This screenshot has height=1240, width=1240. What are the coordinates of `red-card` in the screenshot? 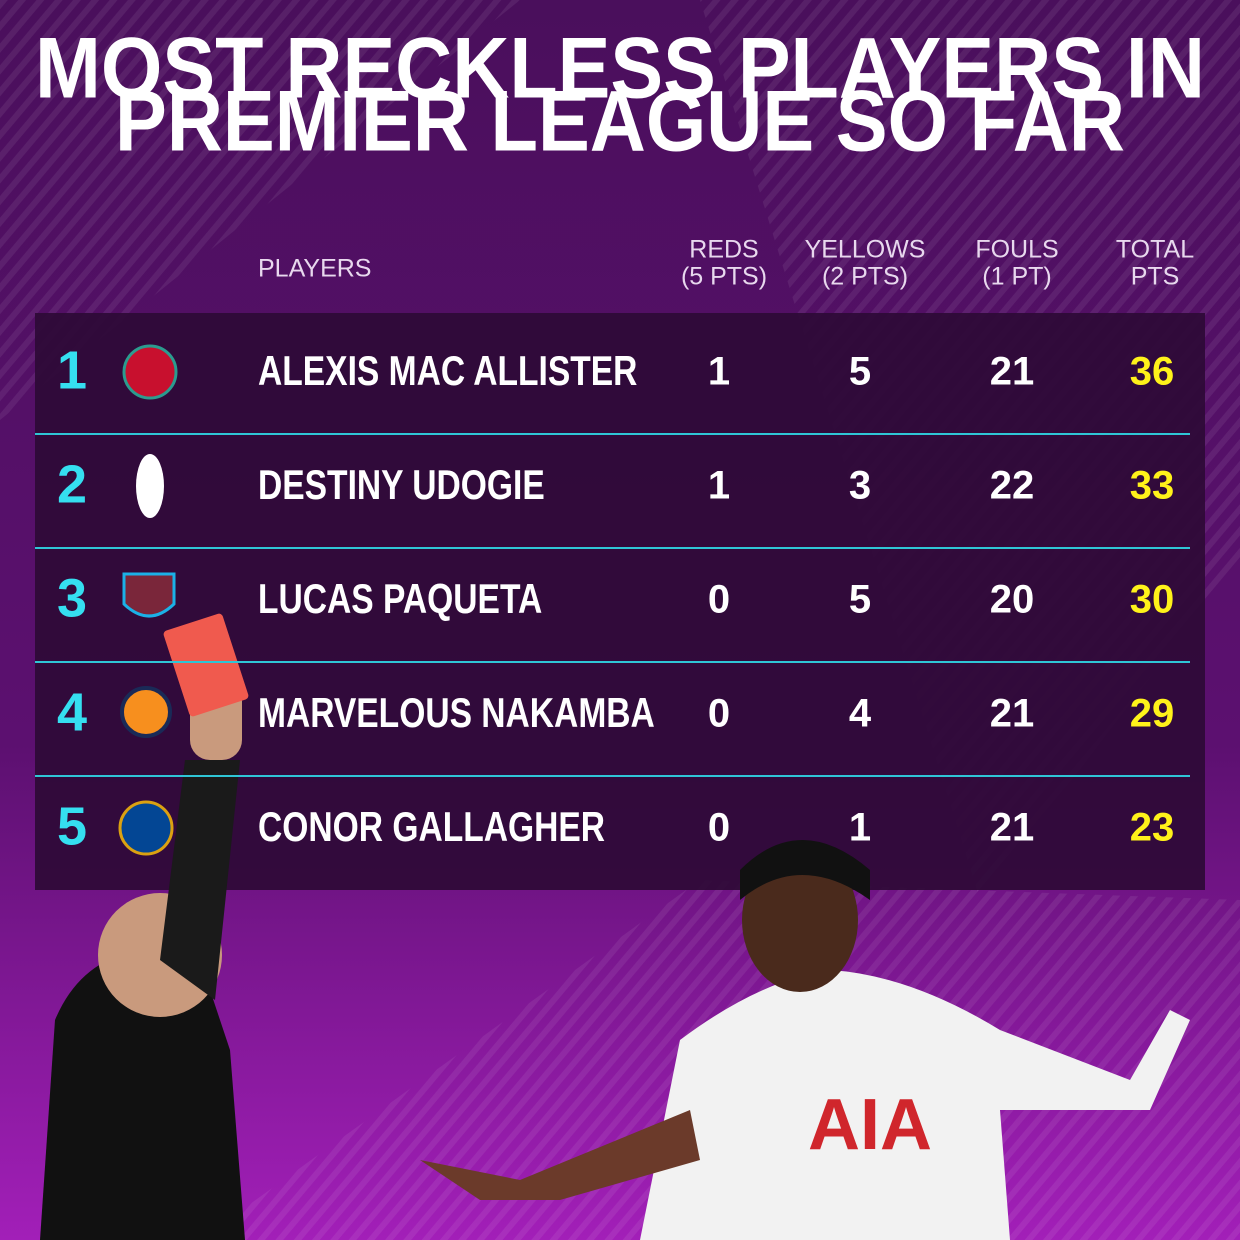 It's located at (206, 665).